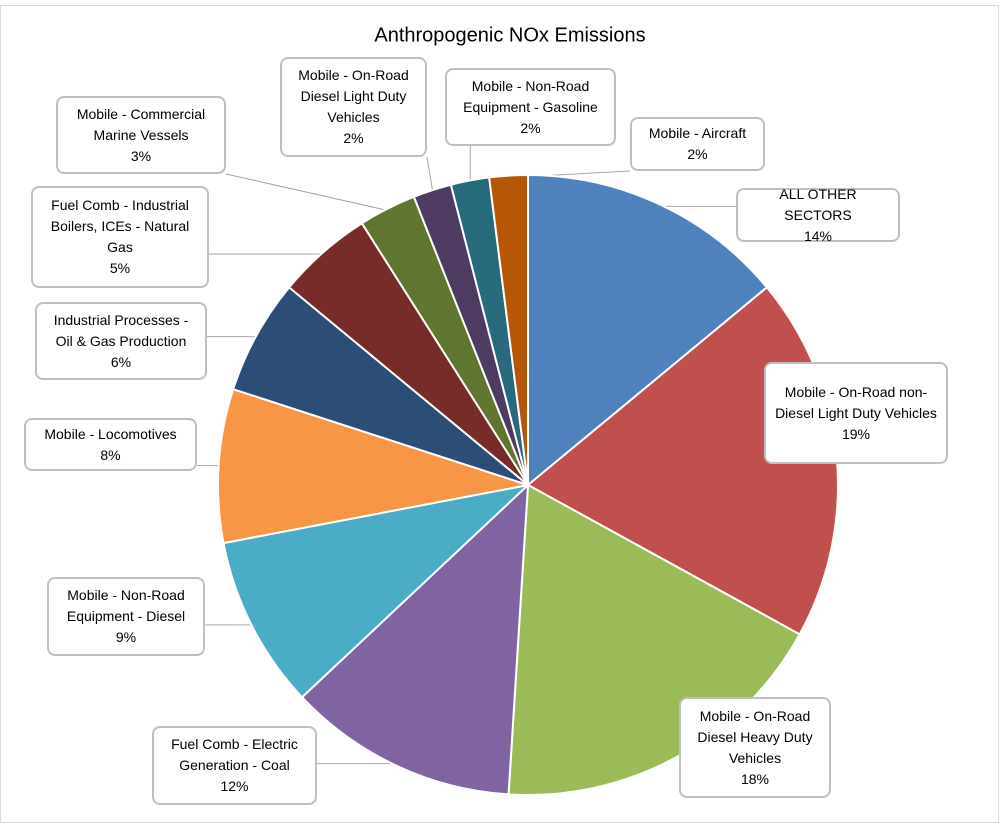  I want to click on label-category: Mobile - Aircraft, so click(697, 133).